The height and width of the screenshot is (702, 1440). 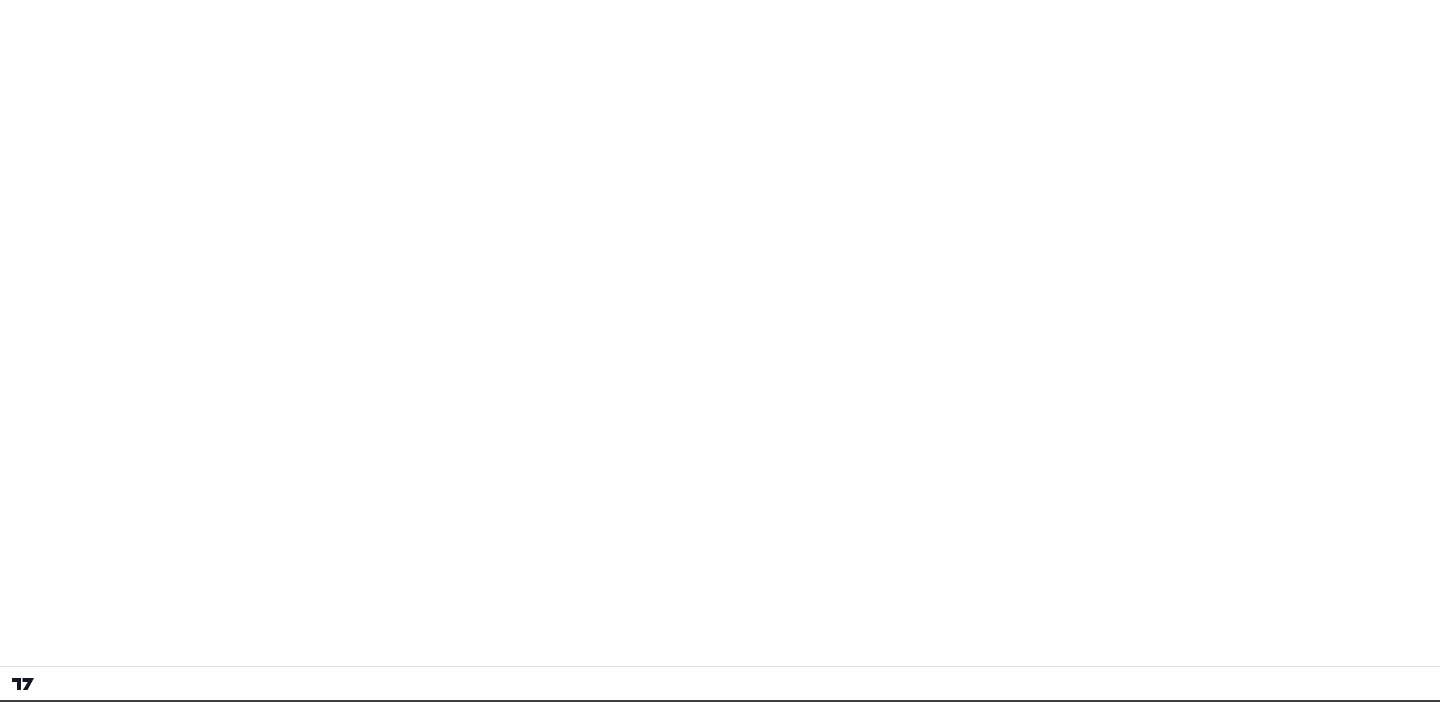 What do you see at coordinates (21, 60) in the screenshot?
I see `volume-legend` at bounding box center [21, 60].